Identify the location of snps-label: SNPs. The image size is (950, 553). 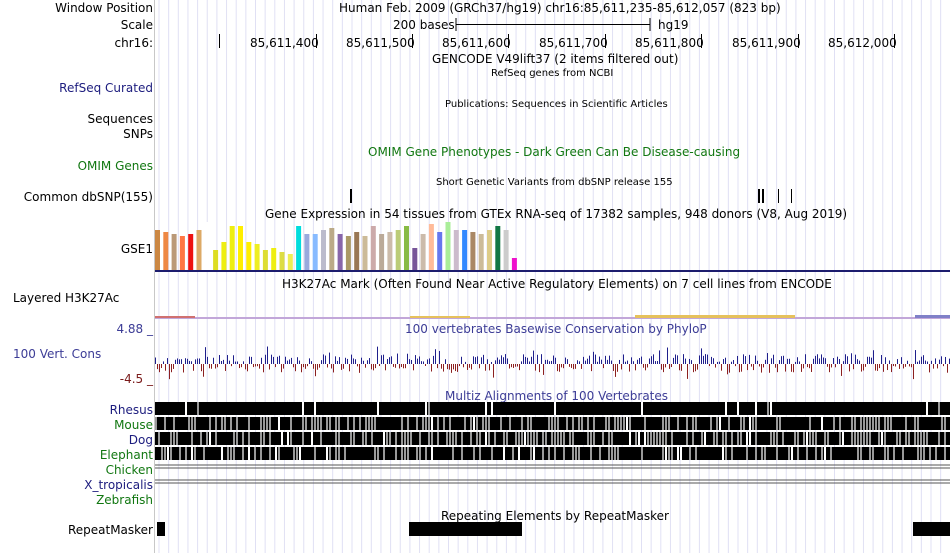
(138, 134).